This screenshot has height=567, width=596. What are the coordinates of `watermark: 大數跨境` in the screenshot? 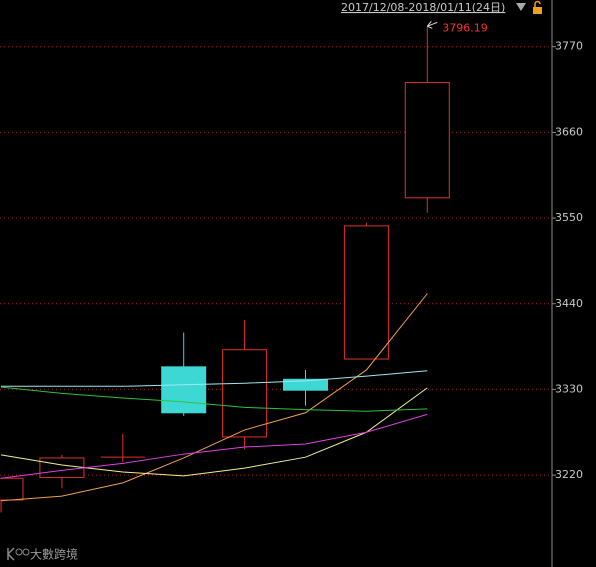 It's located at (54, 554).